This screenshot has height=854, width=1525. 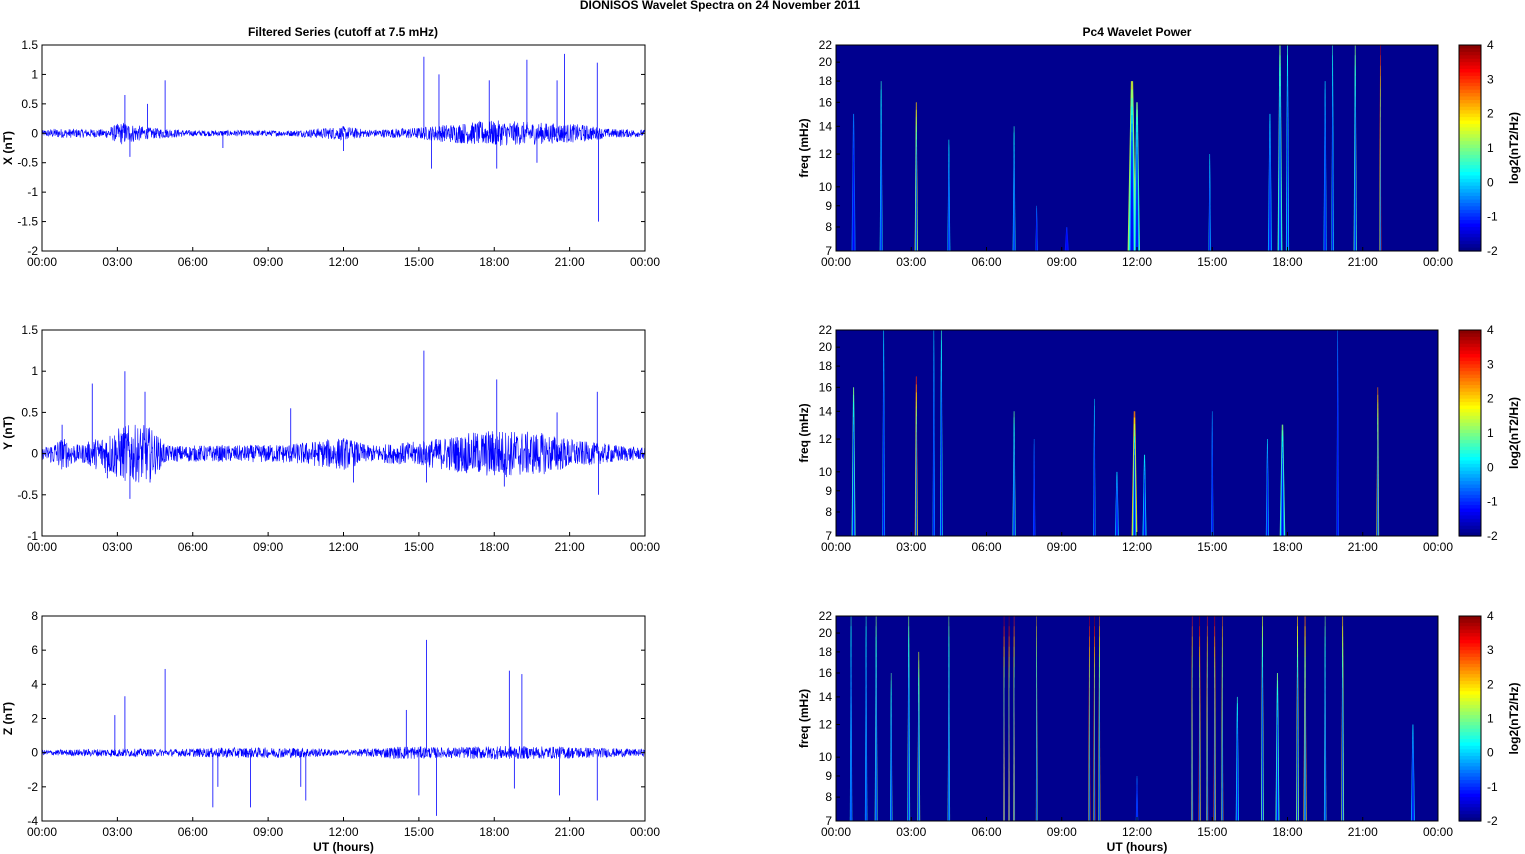 What do you see at coordinates (1490, 399) in the screenshot?
I see `colorbar-tick-label: 2` at bounding box center [1490, 399].